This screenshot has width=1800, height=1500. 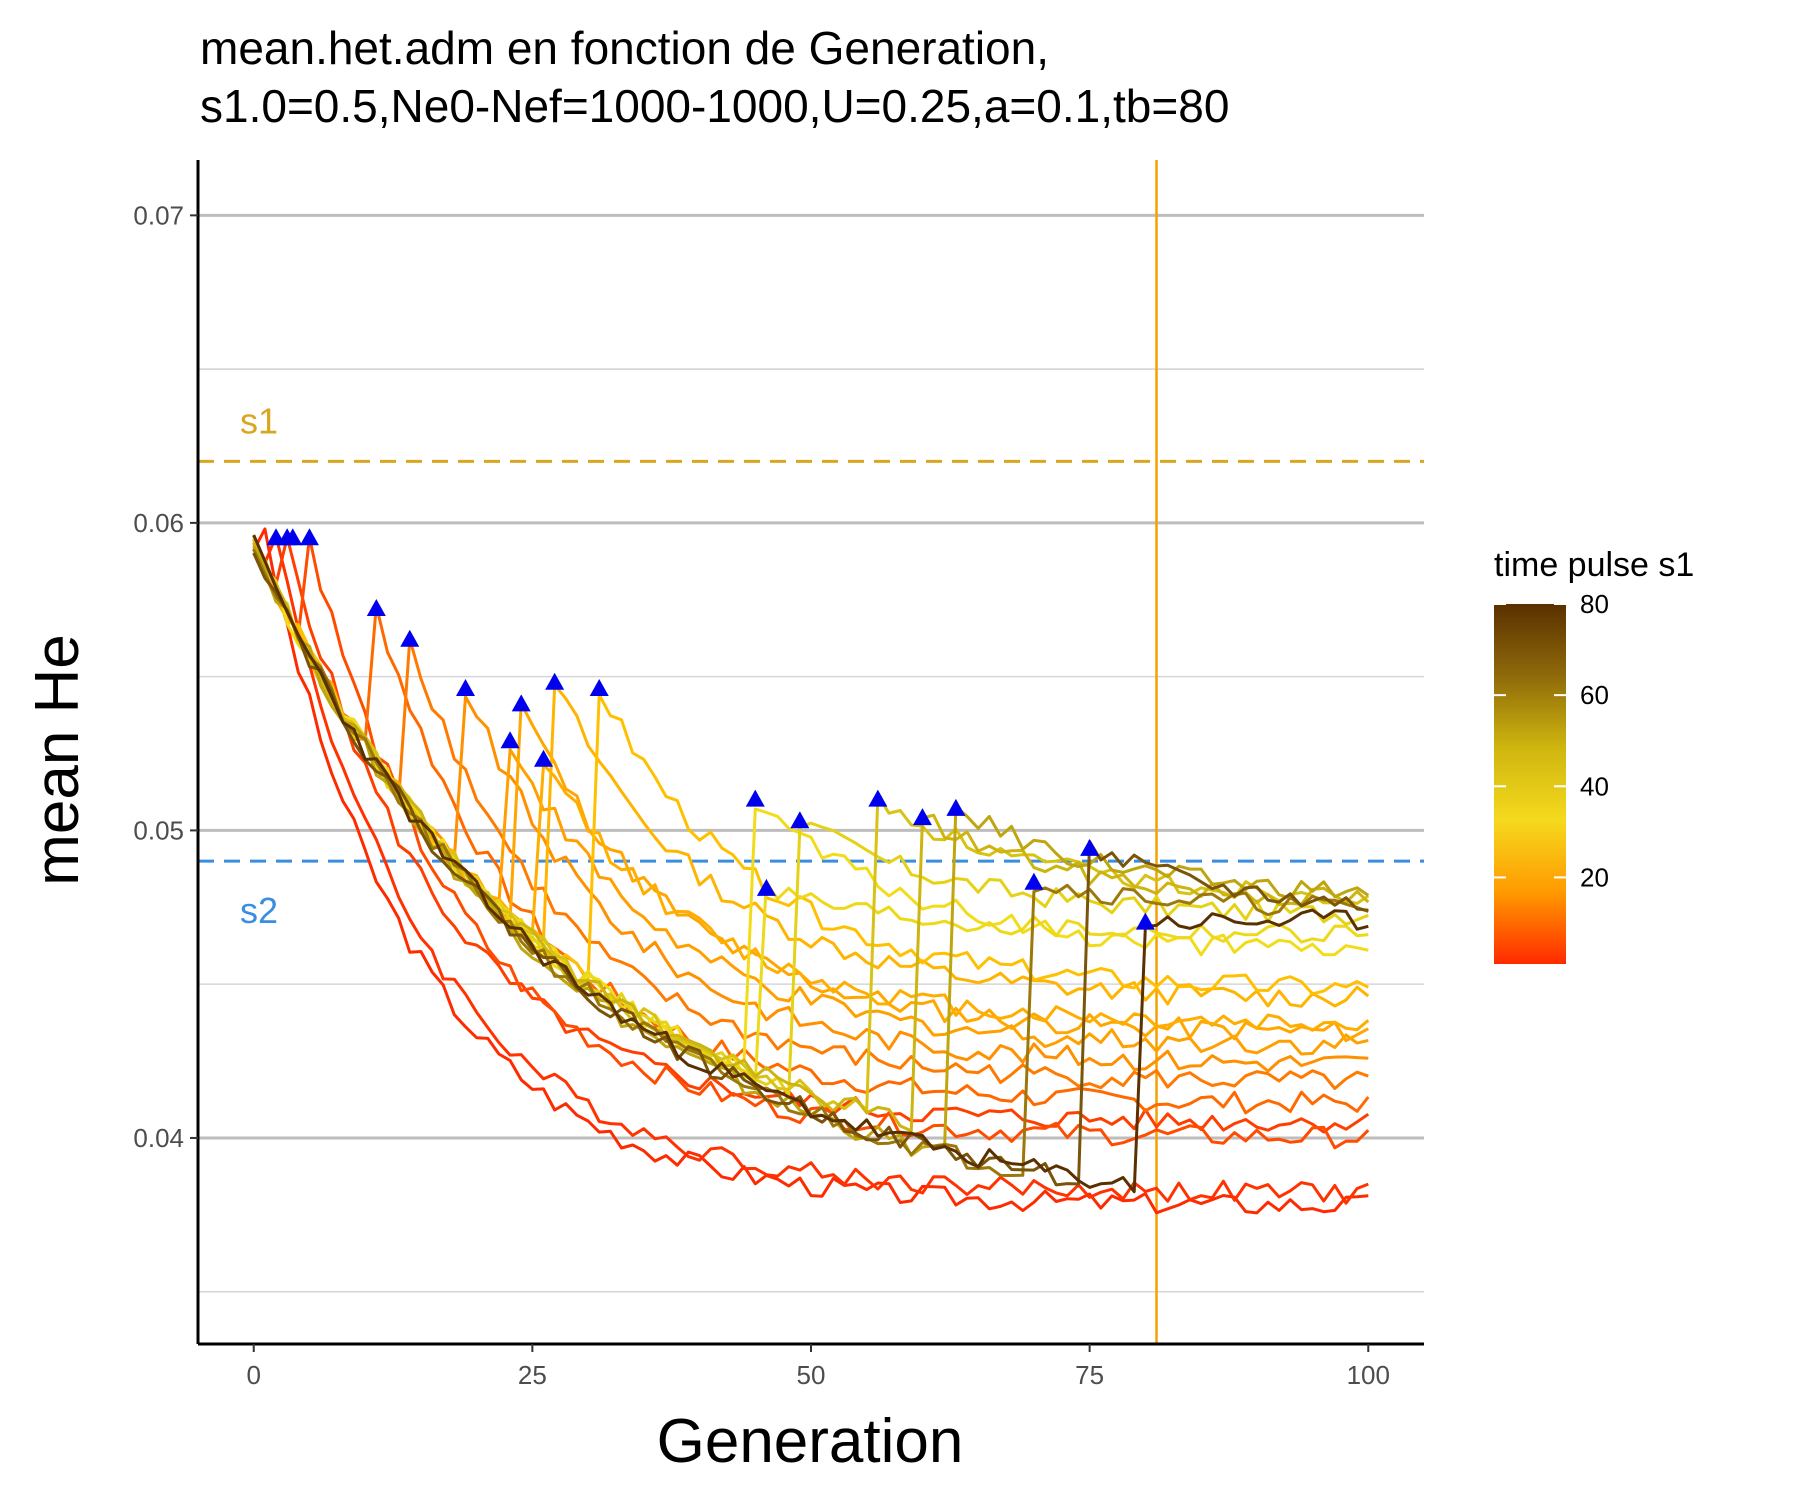 I want to click on colorbar-tick-label-0: 20, so click(x=1594, y=877).